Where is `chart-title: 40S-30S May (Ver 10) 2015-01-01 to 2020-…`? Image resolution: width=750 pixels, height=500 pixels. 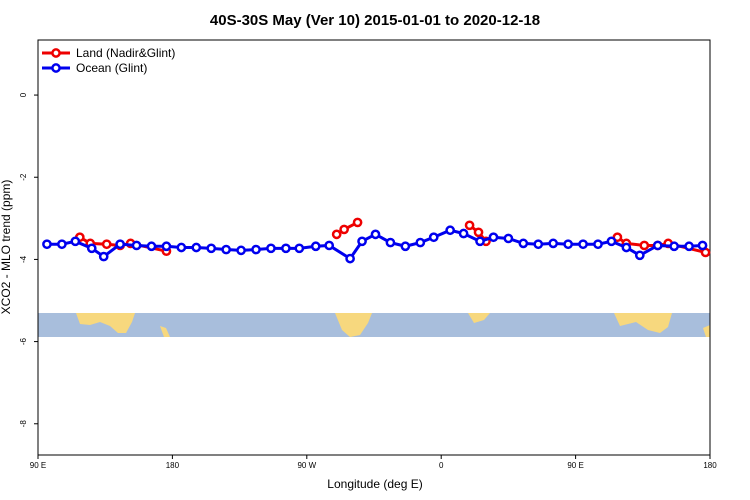
chart-title: 40S-30S May (Ver 10) 2015-01-01 to 2020-… is located at coordinates (375, 20).